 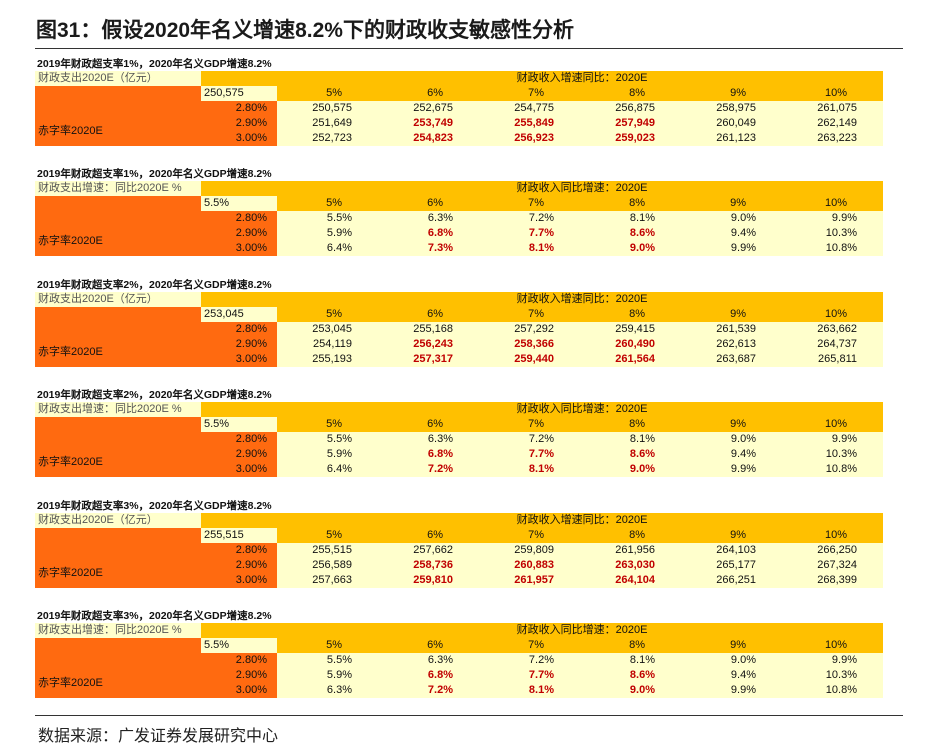 What do you see at coordinates (731, 138) in the screenshot?
I see `value-cell: 261,123` at bounding box center [731, 138].